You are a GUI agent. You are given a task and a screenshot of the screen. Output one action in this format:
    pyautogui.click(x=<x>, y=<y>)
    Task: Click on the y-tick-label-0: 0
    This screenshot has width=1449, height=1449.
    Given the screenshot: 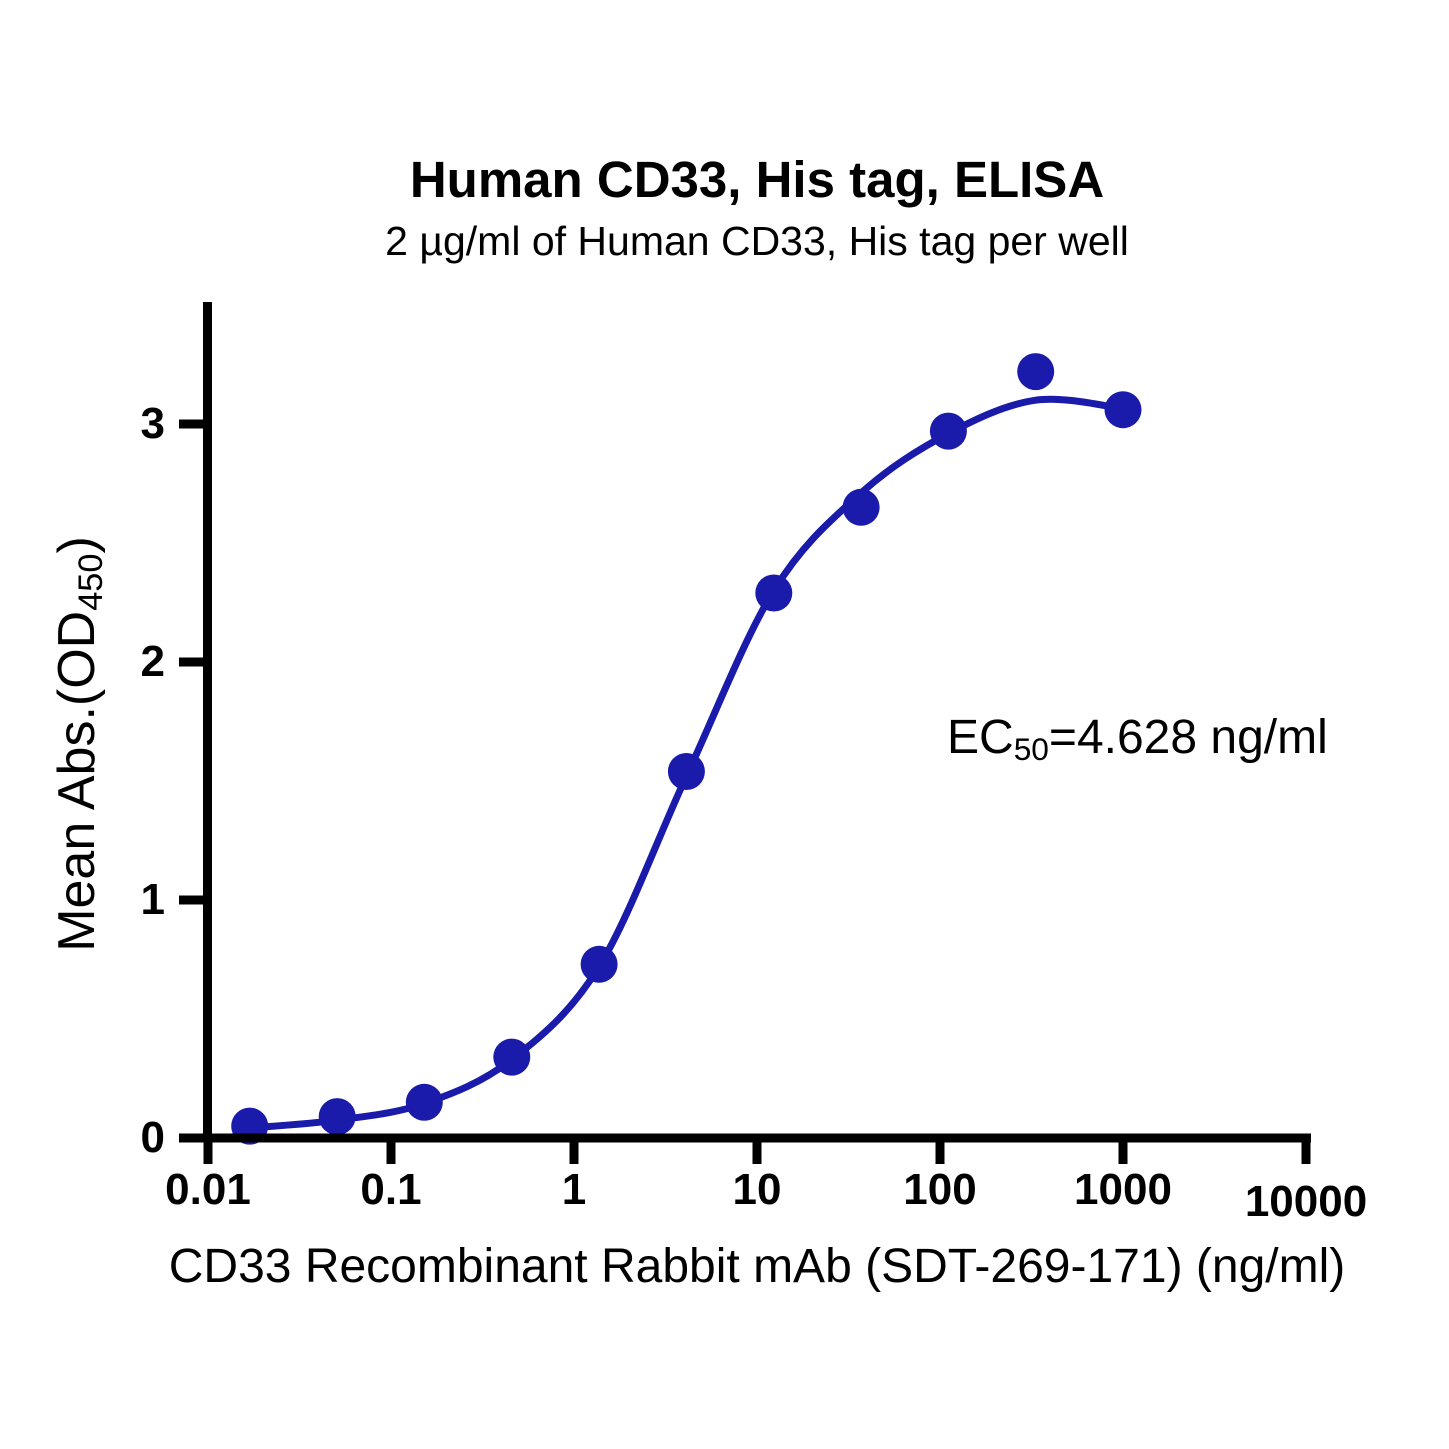 What is the action you would take?
    pyautogui.click(x=152, y=1137)
    